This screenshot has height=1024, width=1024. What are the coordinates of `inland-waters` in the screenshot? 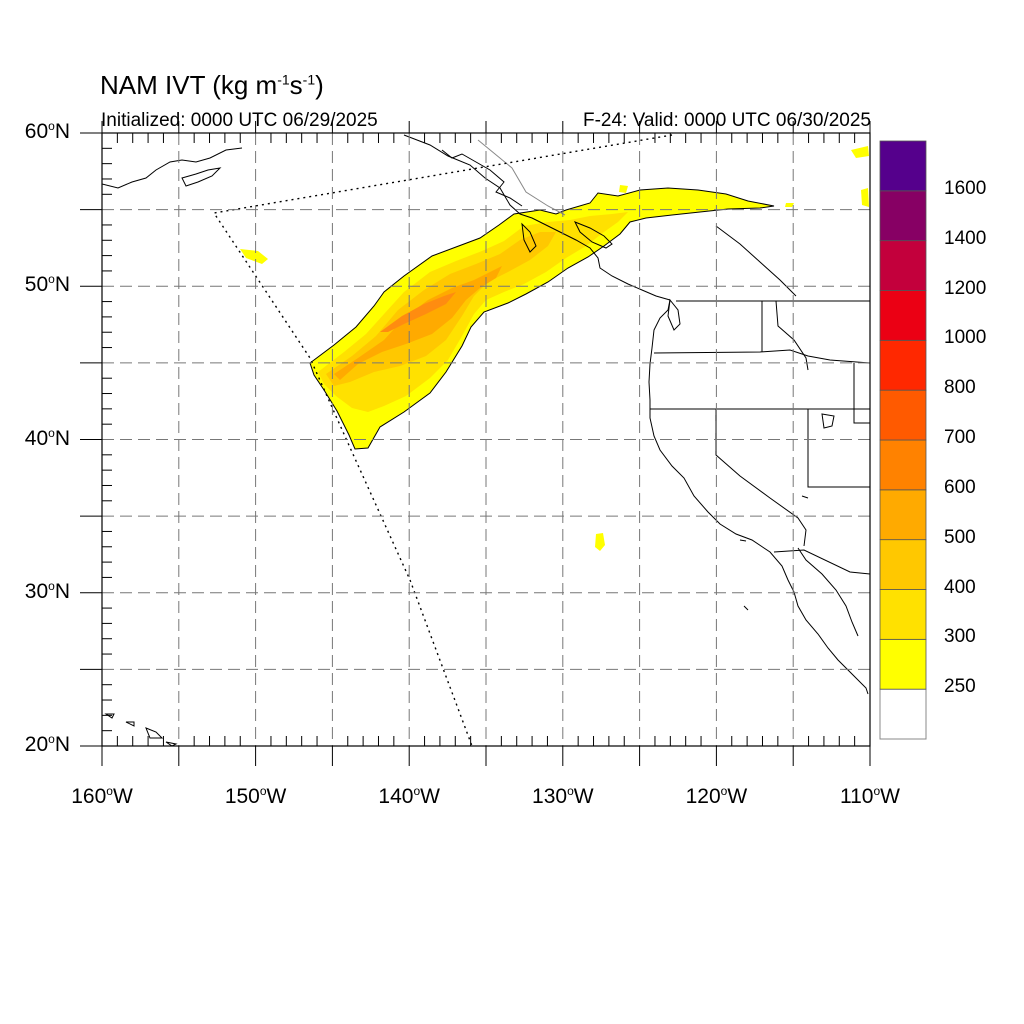 It's located at (775, 362).